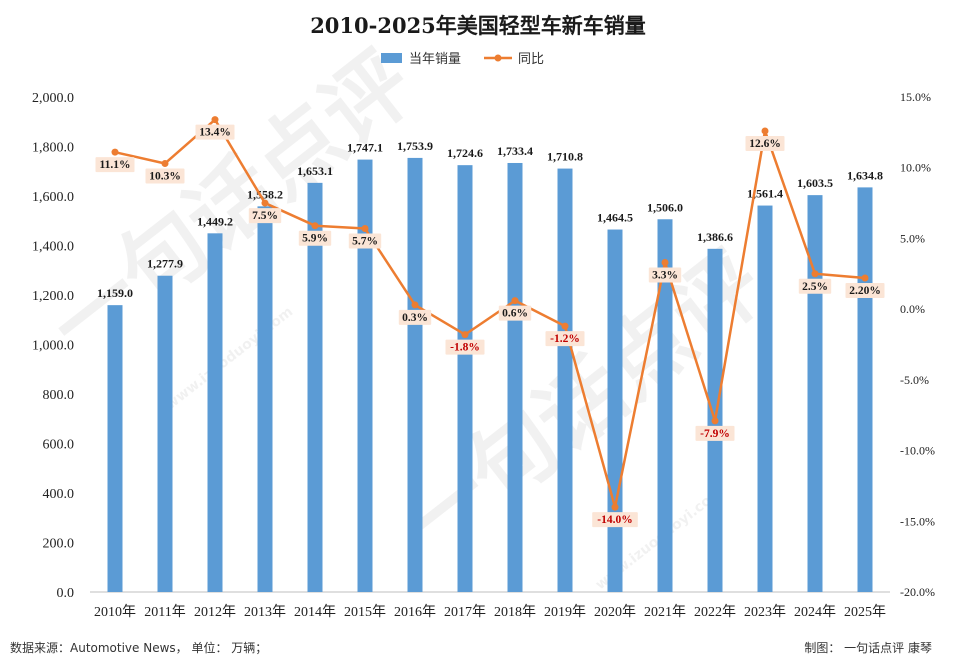  What do you see at coordinates (478, 25) in the screenshot?
I see `chart-title: 2010-2025年美国轻型车新车销量` at bounding box center [478, 25].